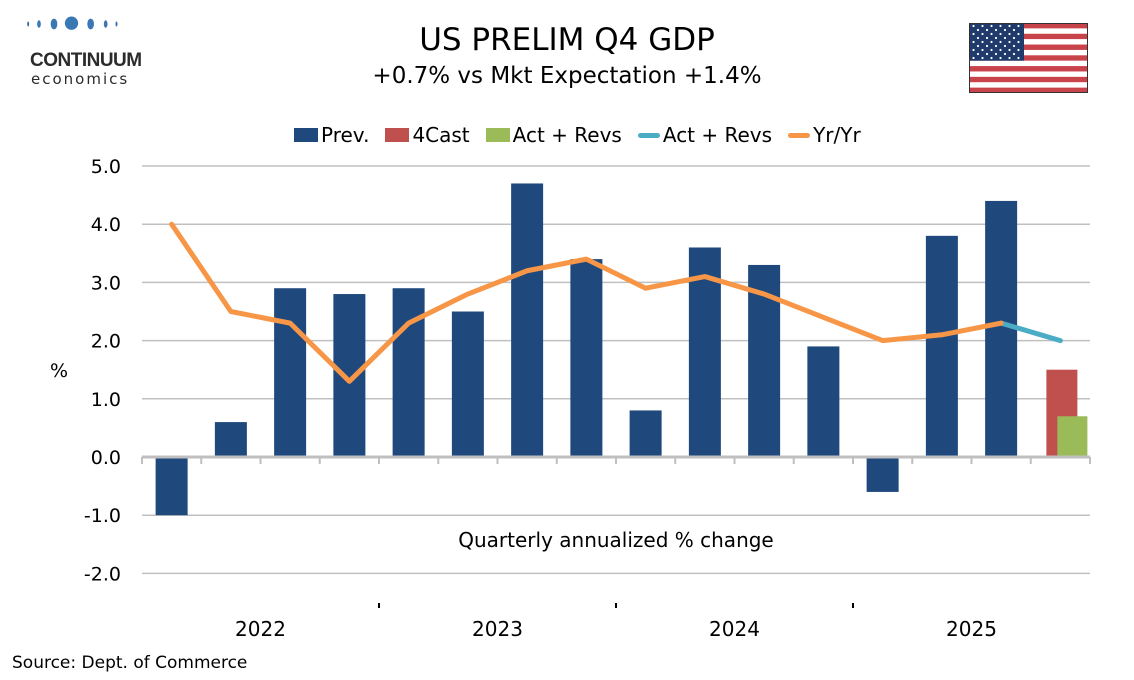 This screenshot has height=680, width=1134. What do you see at coordinates (80, 79) in the screenshot?
I see `logo-subtitle: economics` at bounding box center [80, 79].